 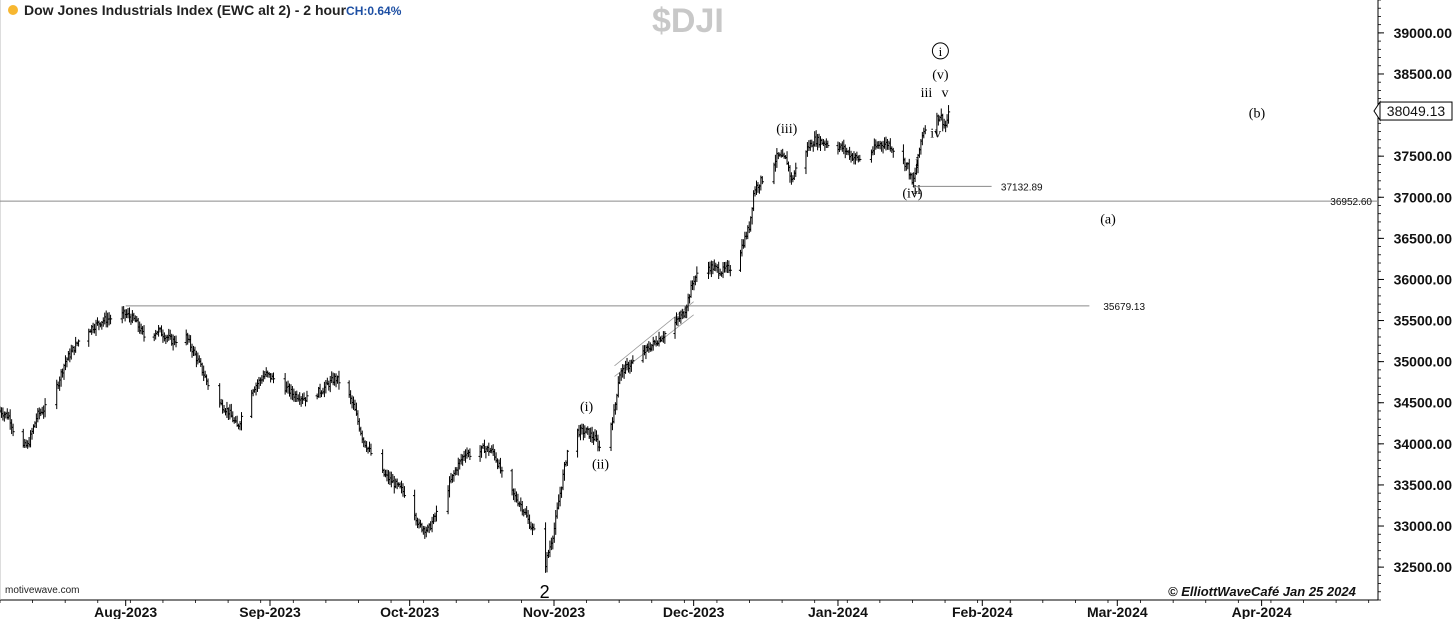 I want to click on y-tick-label: 36500.00, so click(x=1423, y=238).